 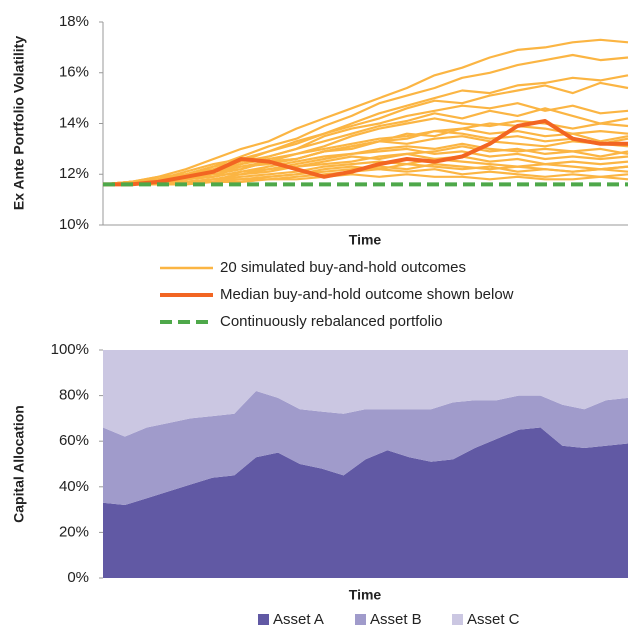 What do you see at coordinates (493, 619) in the screenshot?
I see `legend-label: Asset C` at bounding box center [493, 619].